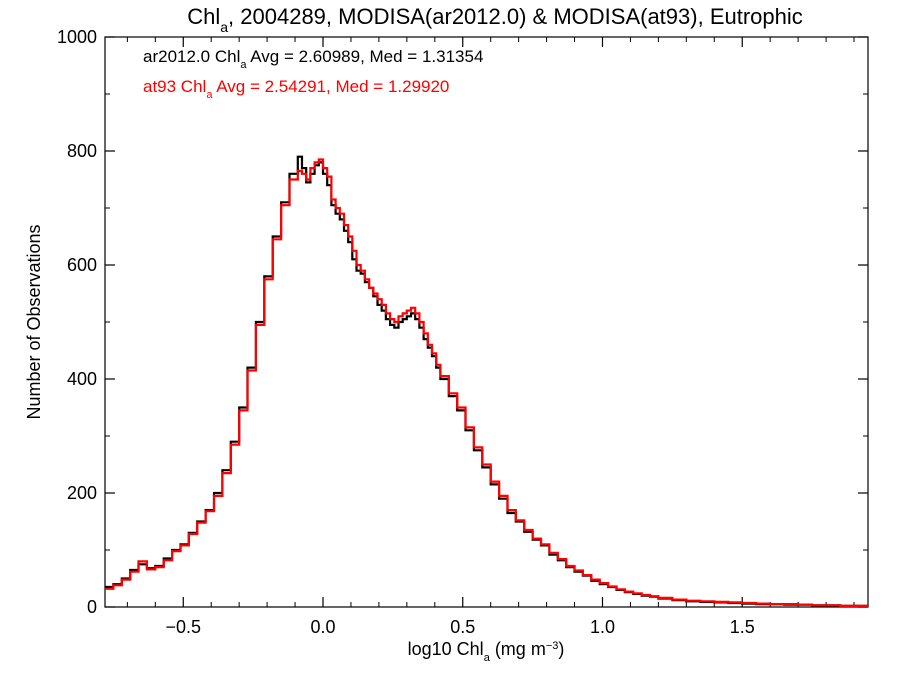 The height and width of the screenshot is (675, 900). Describe the element at coordinates (486, 651) in the screenshot. I see `x-axis-label: log10 Chla (mg m−3)` at that location.